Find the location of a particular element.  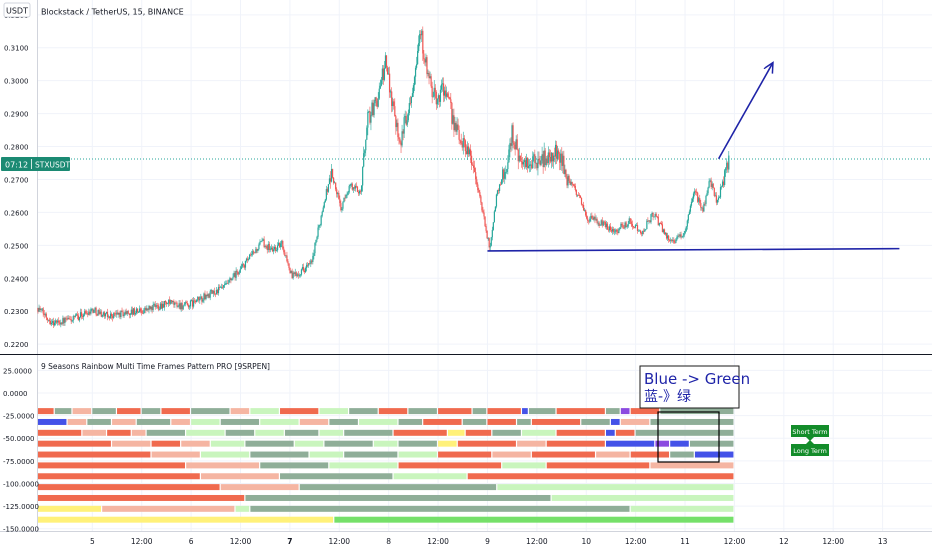

time-tick-label: 12:00 is located at coordinates (537, 541).